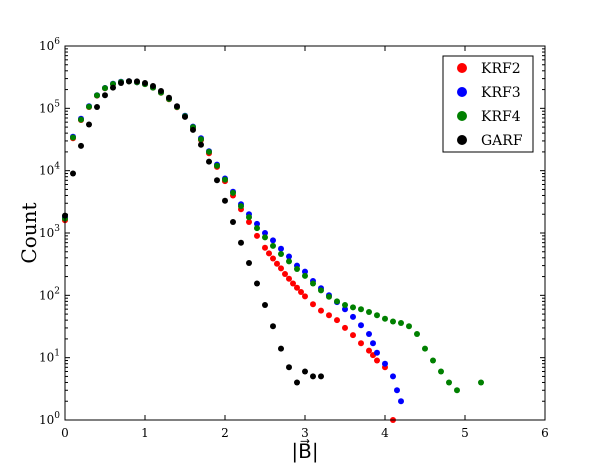 Image resolution: width=598 pixels, height=466 pixels. What do you see at coordinates (305, 433) in the screenshot?
I see `x-tick-label: 3` at bounding box center [305, 433].